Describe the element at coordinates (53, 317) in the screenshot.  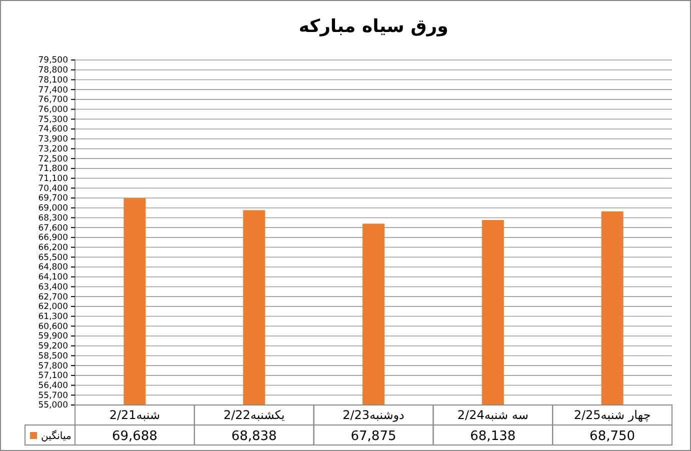
I see `y-tick-label: 61,300` at that location.